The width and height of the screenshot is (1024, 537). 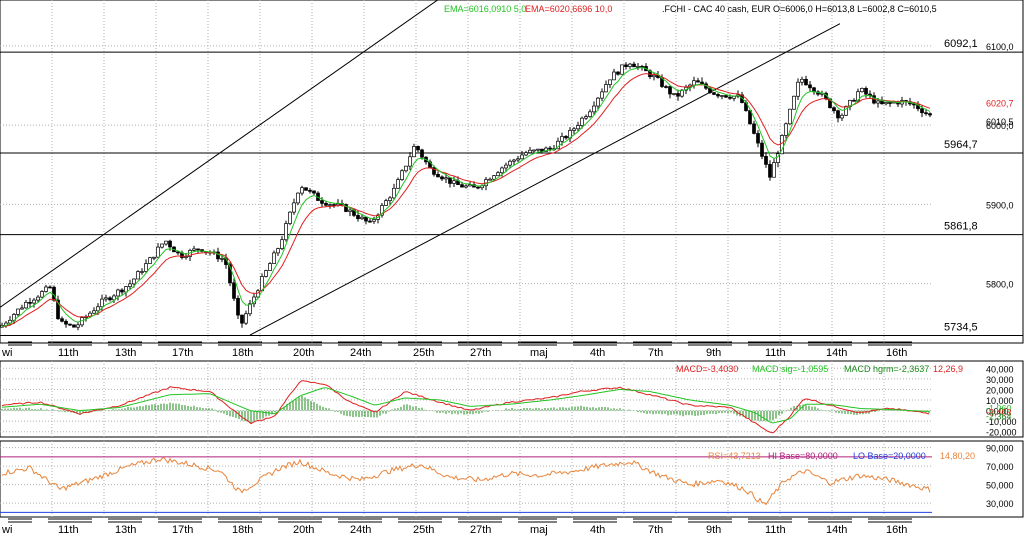 What do you see at coordinates (480, 353) in the screenshot?
I see `date-top-label-8: 27th` at bounding box center [480, 353].